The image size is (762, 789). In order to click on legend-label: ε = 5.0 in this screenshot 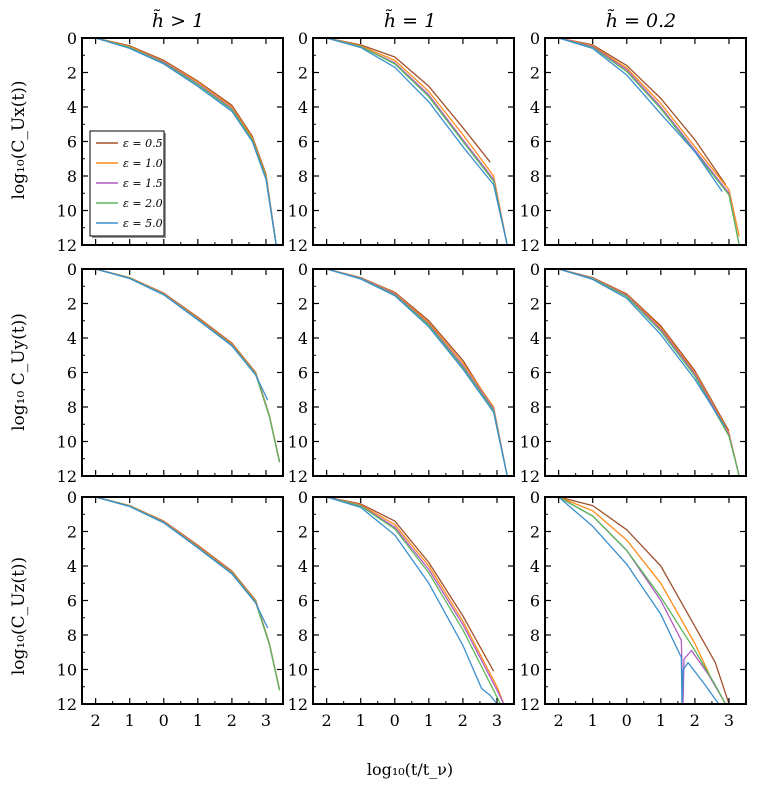, I will do `click(143, 223)`.